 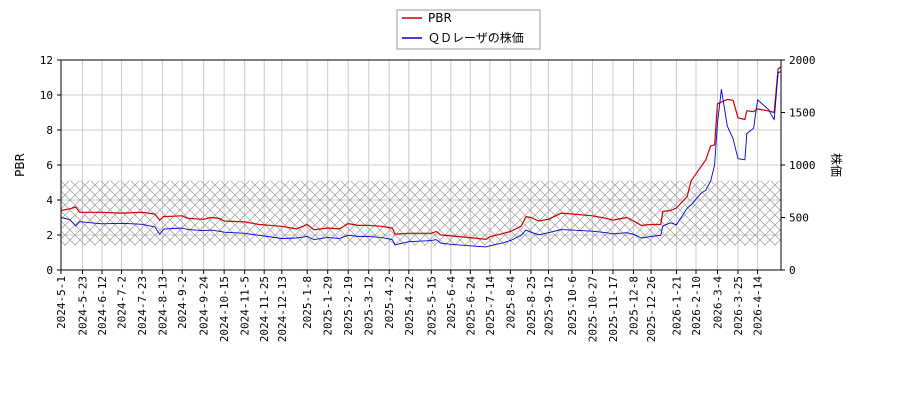 I want to click on x-axis-tick-label: 2025-1-29, so click(x=328, y=306).